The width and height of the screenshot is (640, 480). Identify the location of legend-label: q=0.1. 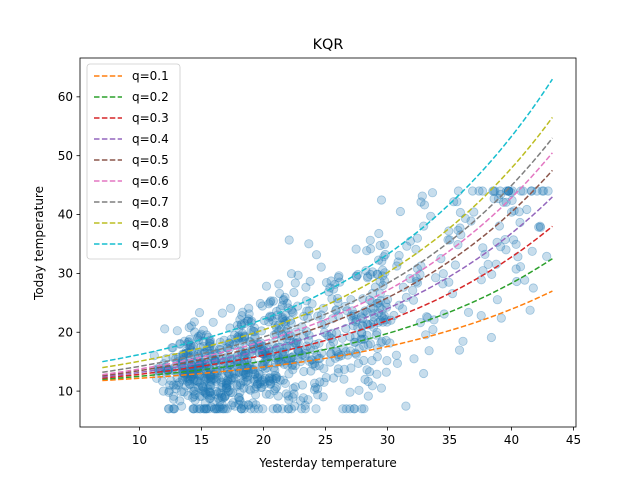
(150, 76).